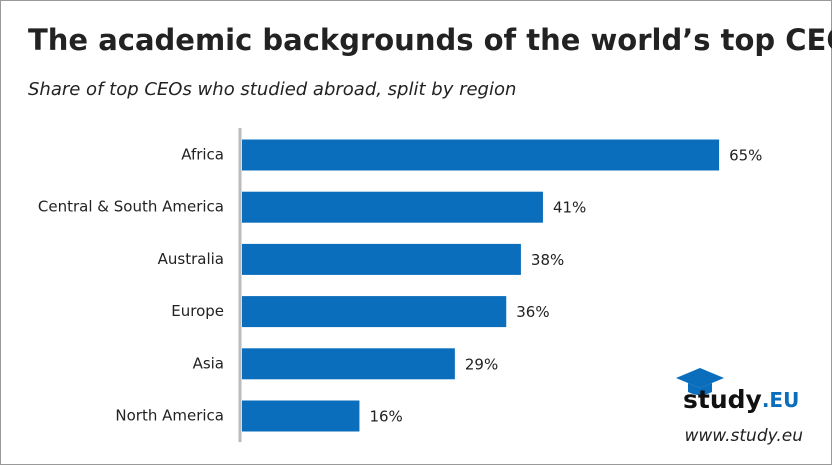  Describe the element at coordinates (547, 260) in the screenshot. I see `value-label: 38%` at that location.